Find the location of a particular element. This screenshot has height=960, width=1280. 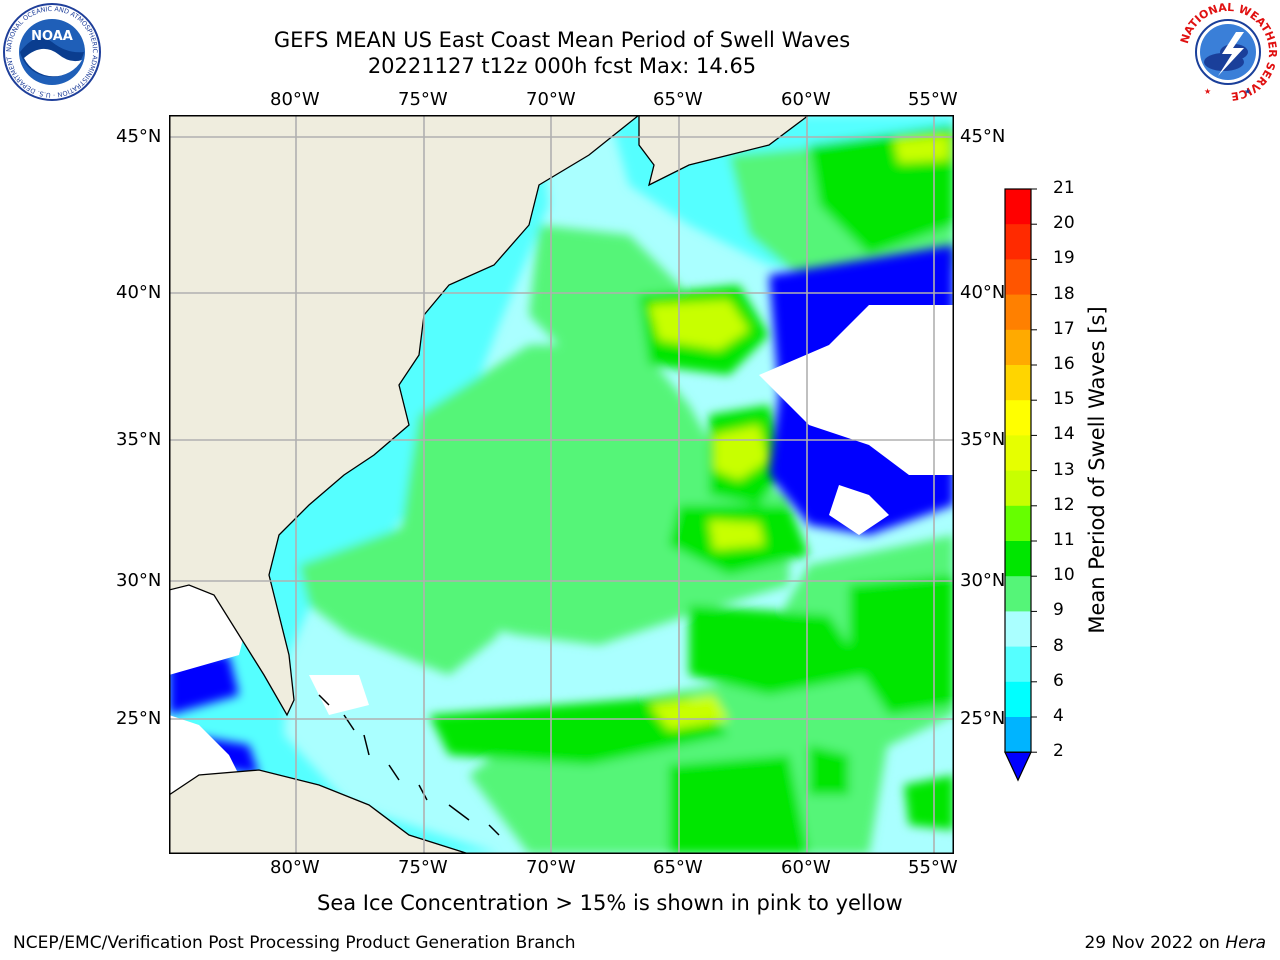

colorbar-tick-label: 17 is located at coordinates (1064, 328).